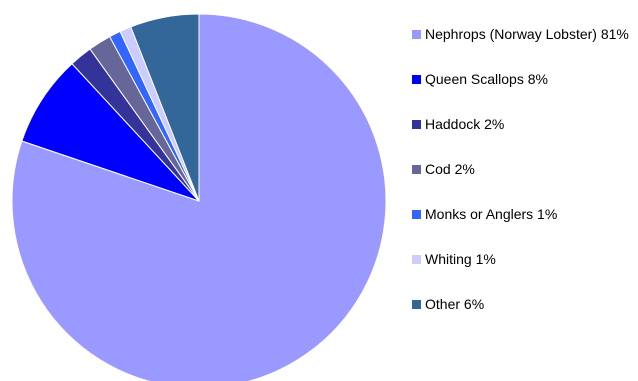  Describe the element at coordinates (491, 214) in the screenshot. I see `legend-label: Monks or Anglers 1%` at that location.